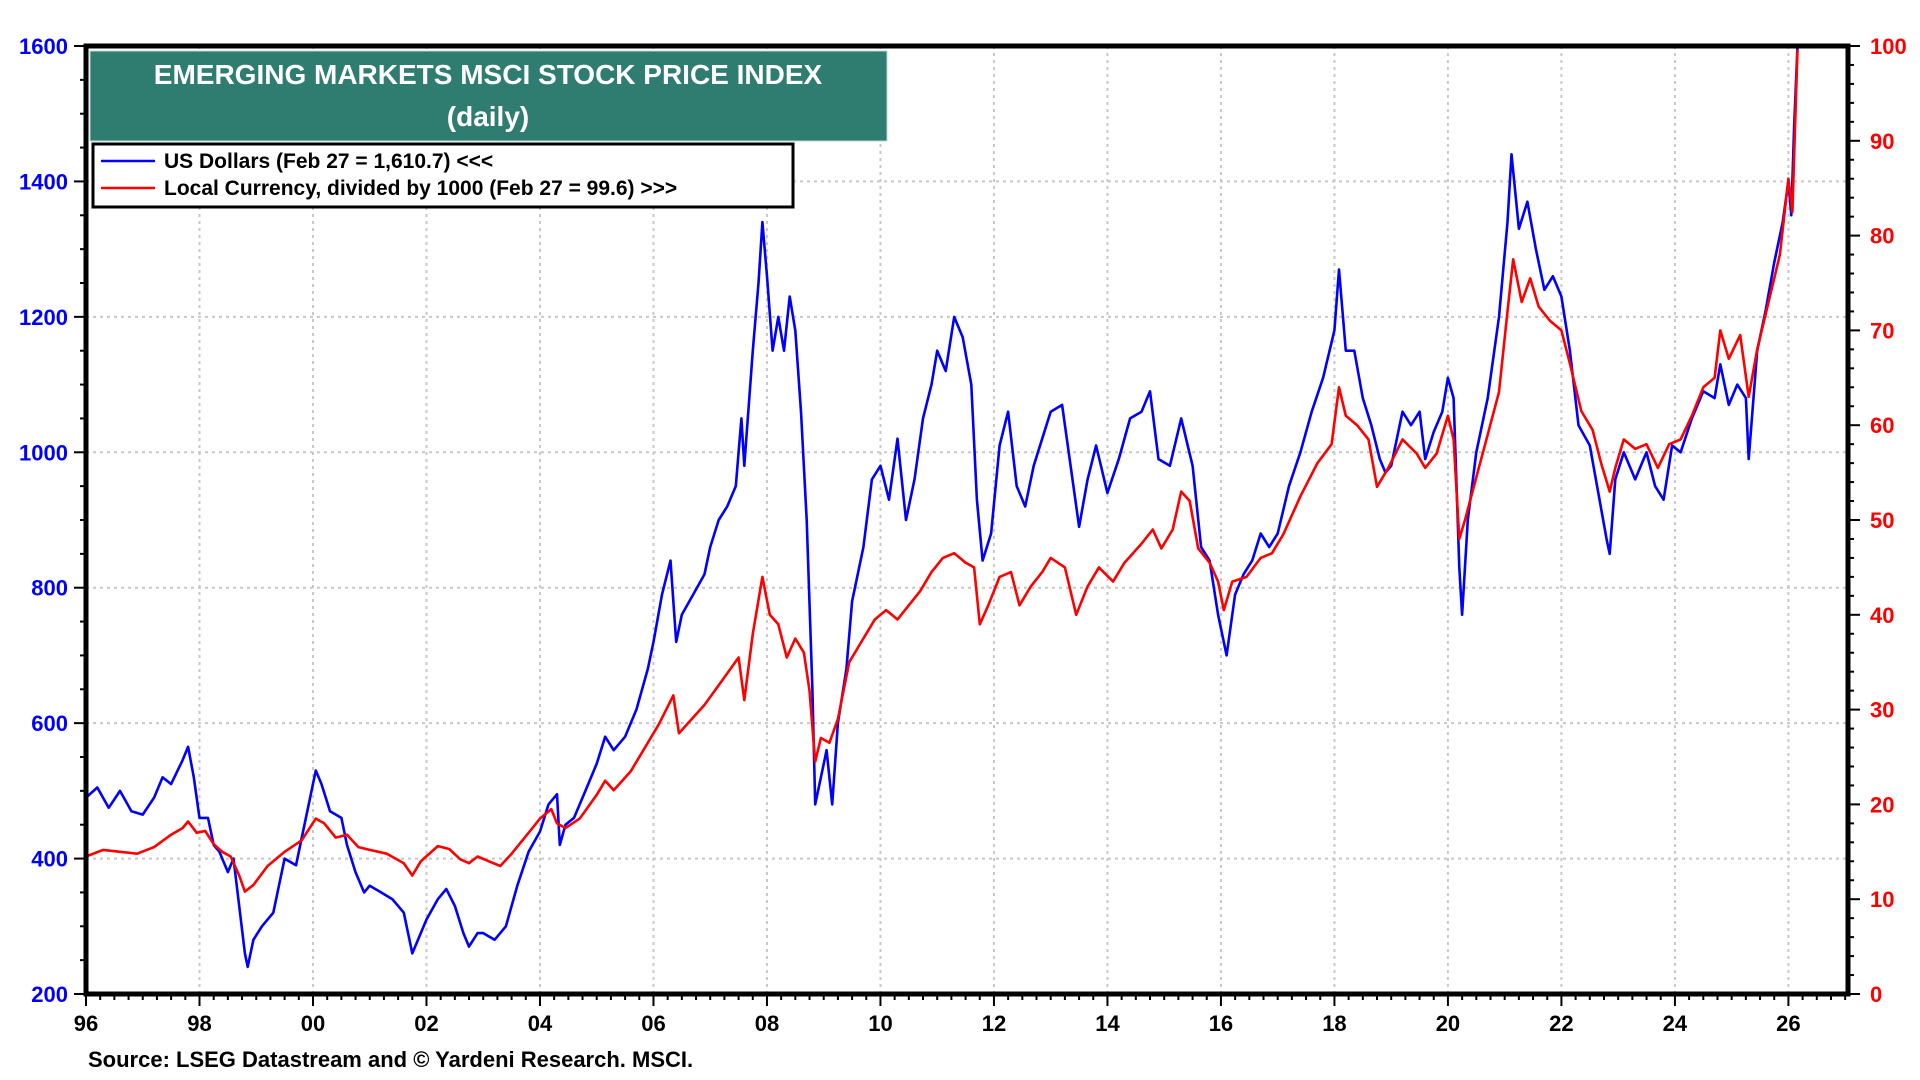  I want to click on right-tick-label: 10, so click(1882, 899).